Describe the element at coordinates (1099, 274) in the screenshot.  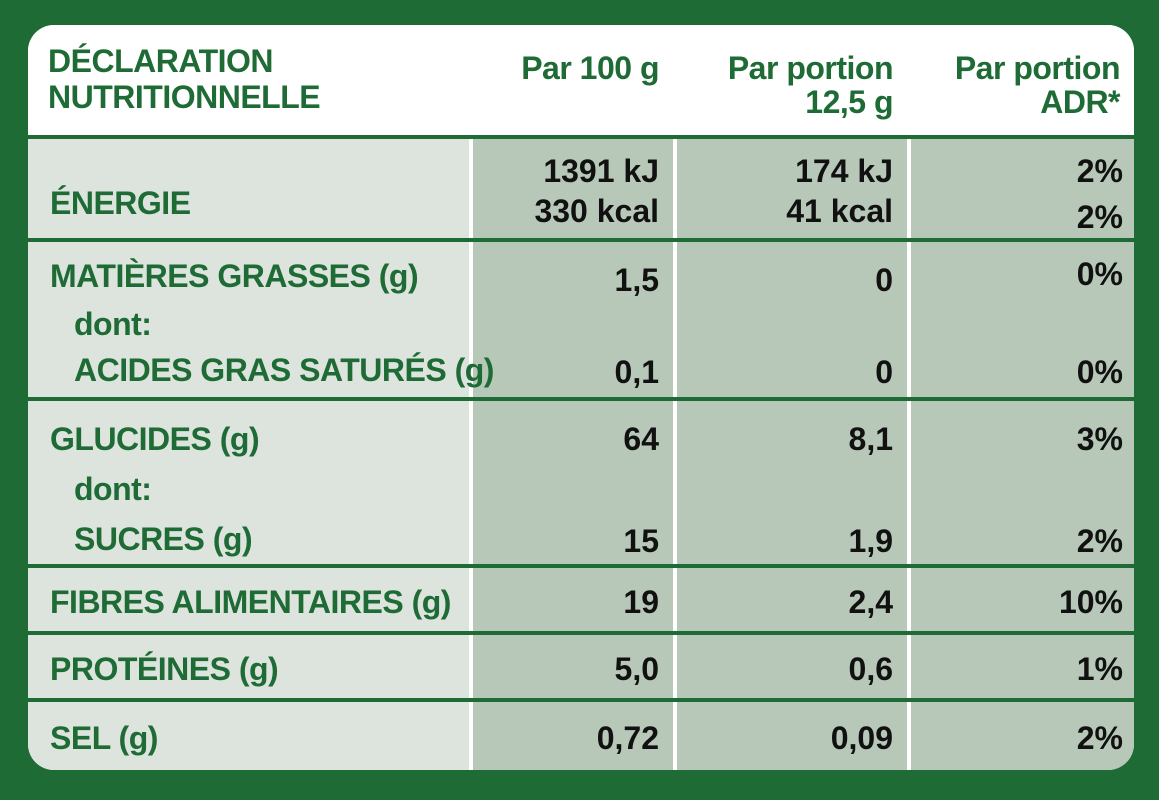
I see `matieres-grasses-adr: 0%` at that location.